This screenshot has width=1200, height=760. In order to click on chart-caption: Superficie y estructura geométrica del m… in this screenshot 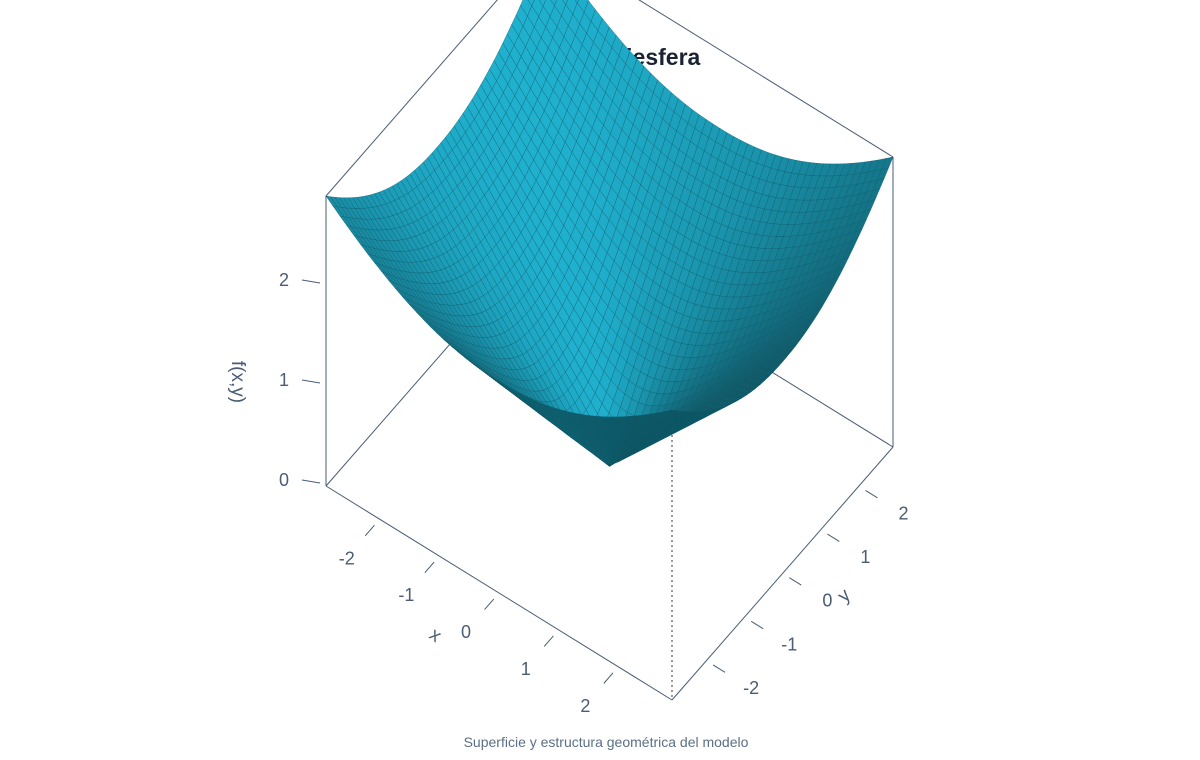, I will do `click(606, 742)`.